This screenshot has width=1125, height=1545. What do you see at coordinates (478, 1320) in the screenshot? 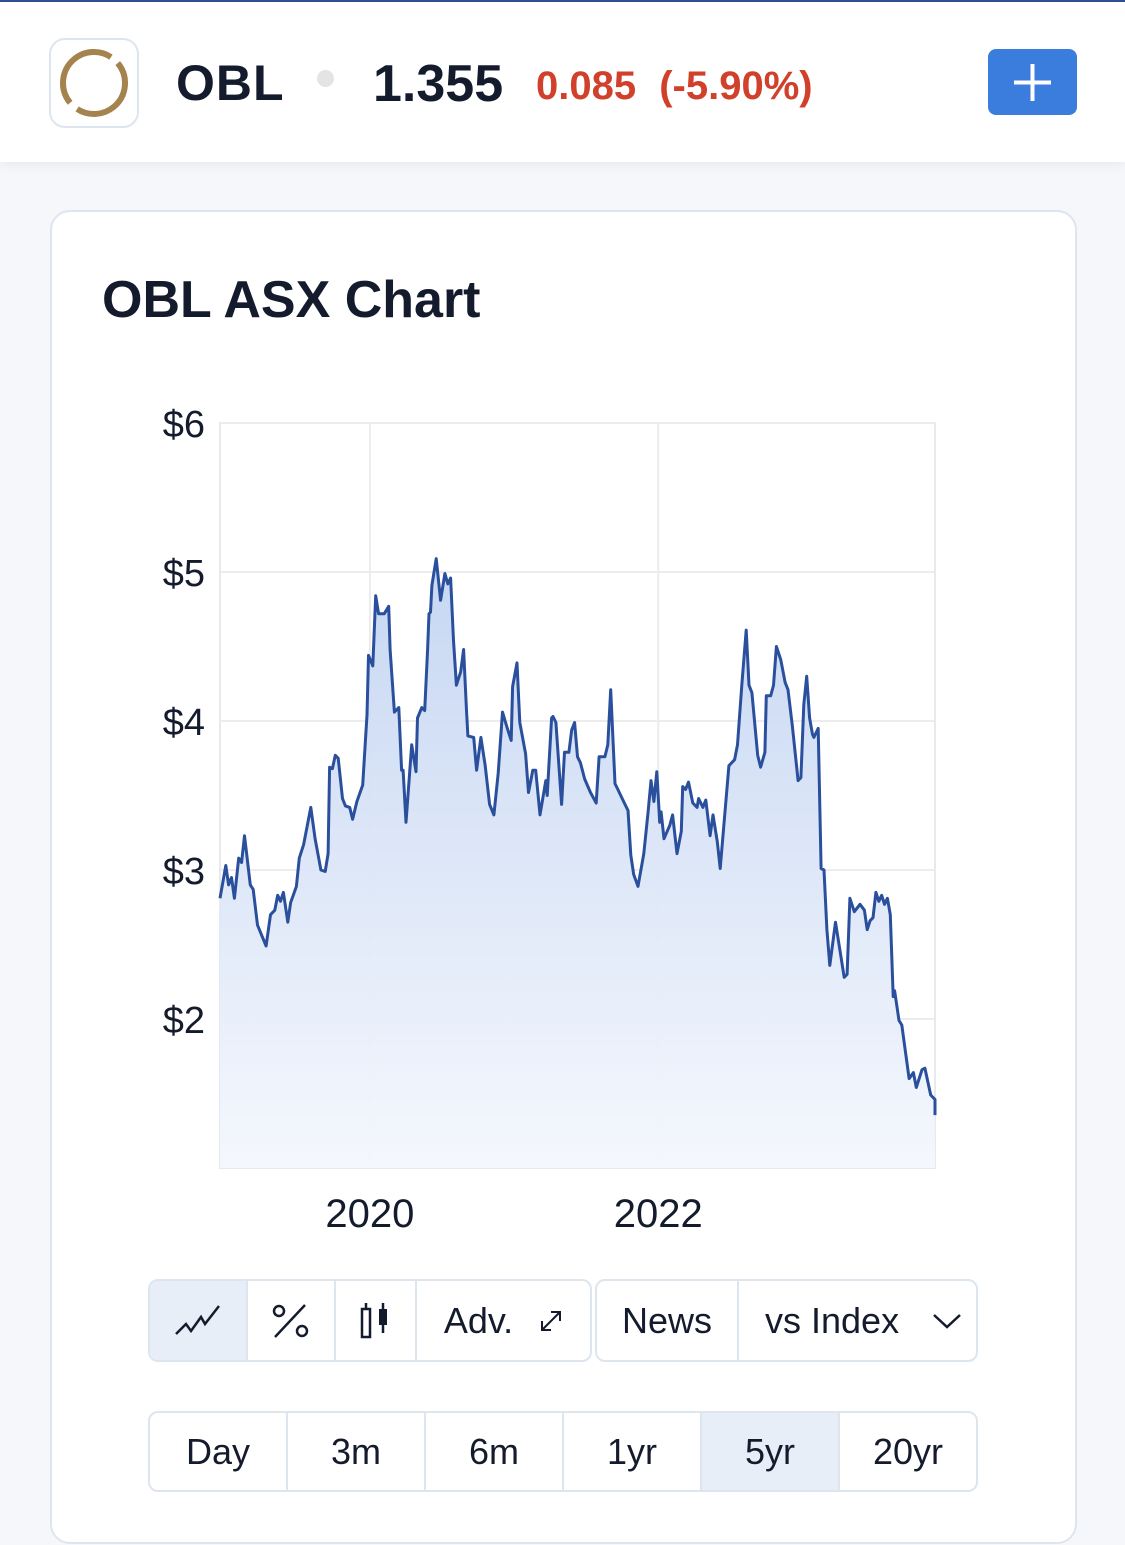
I see `adv-label: Adv.` at bounding box center [478, 1320].